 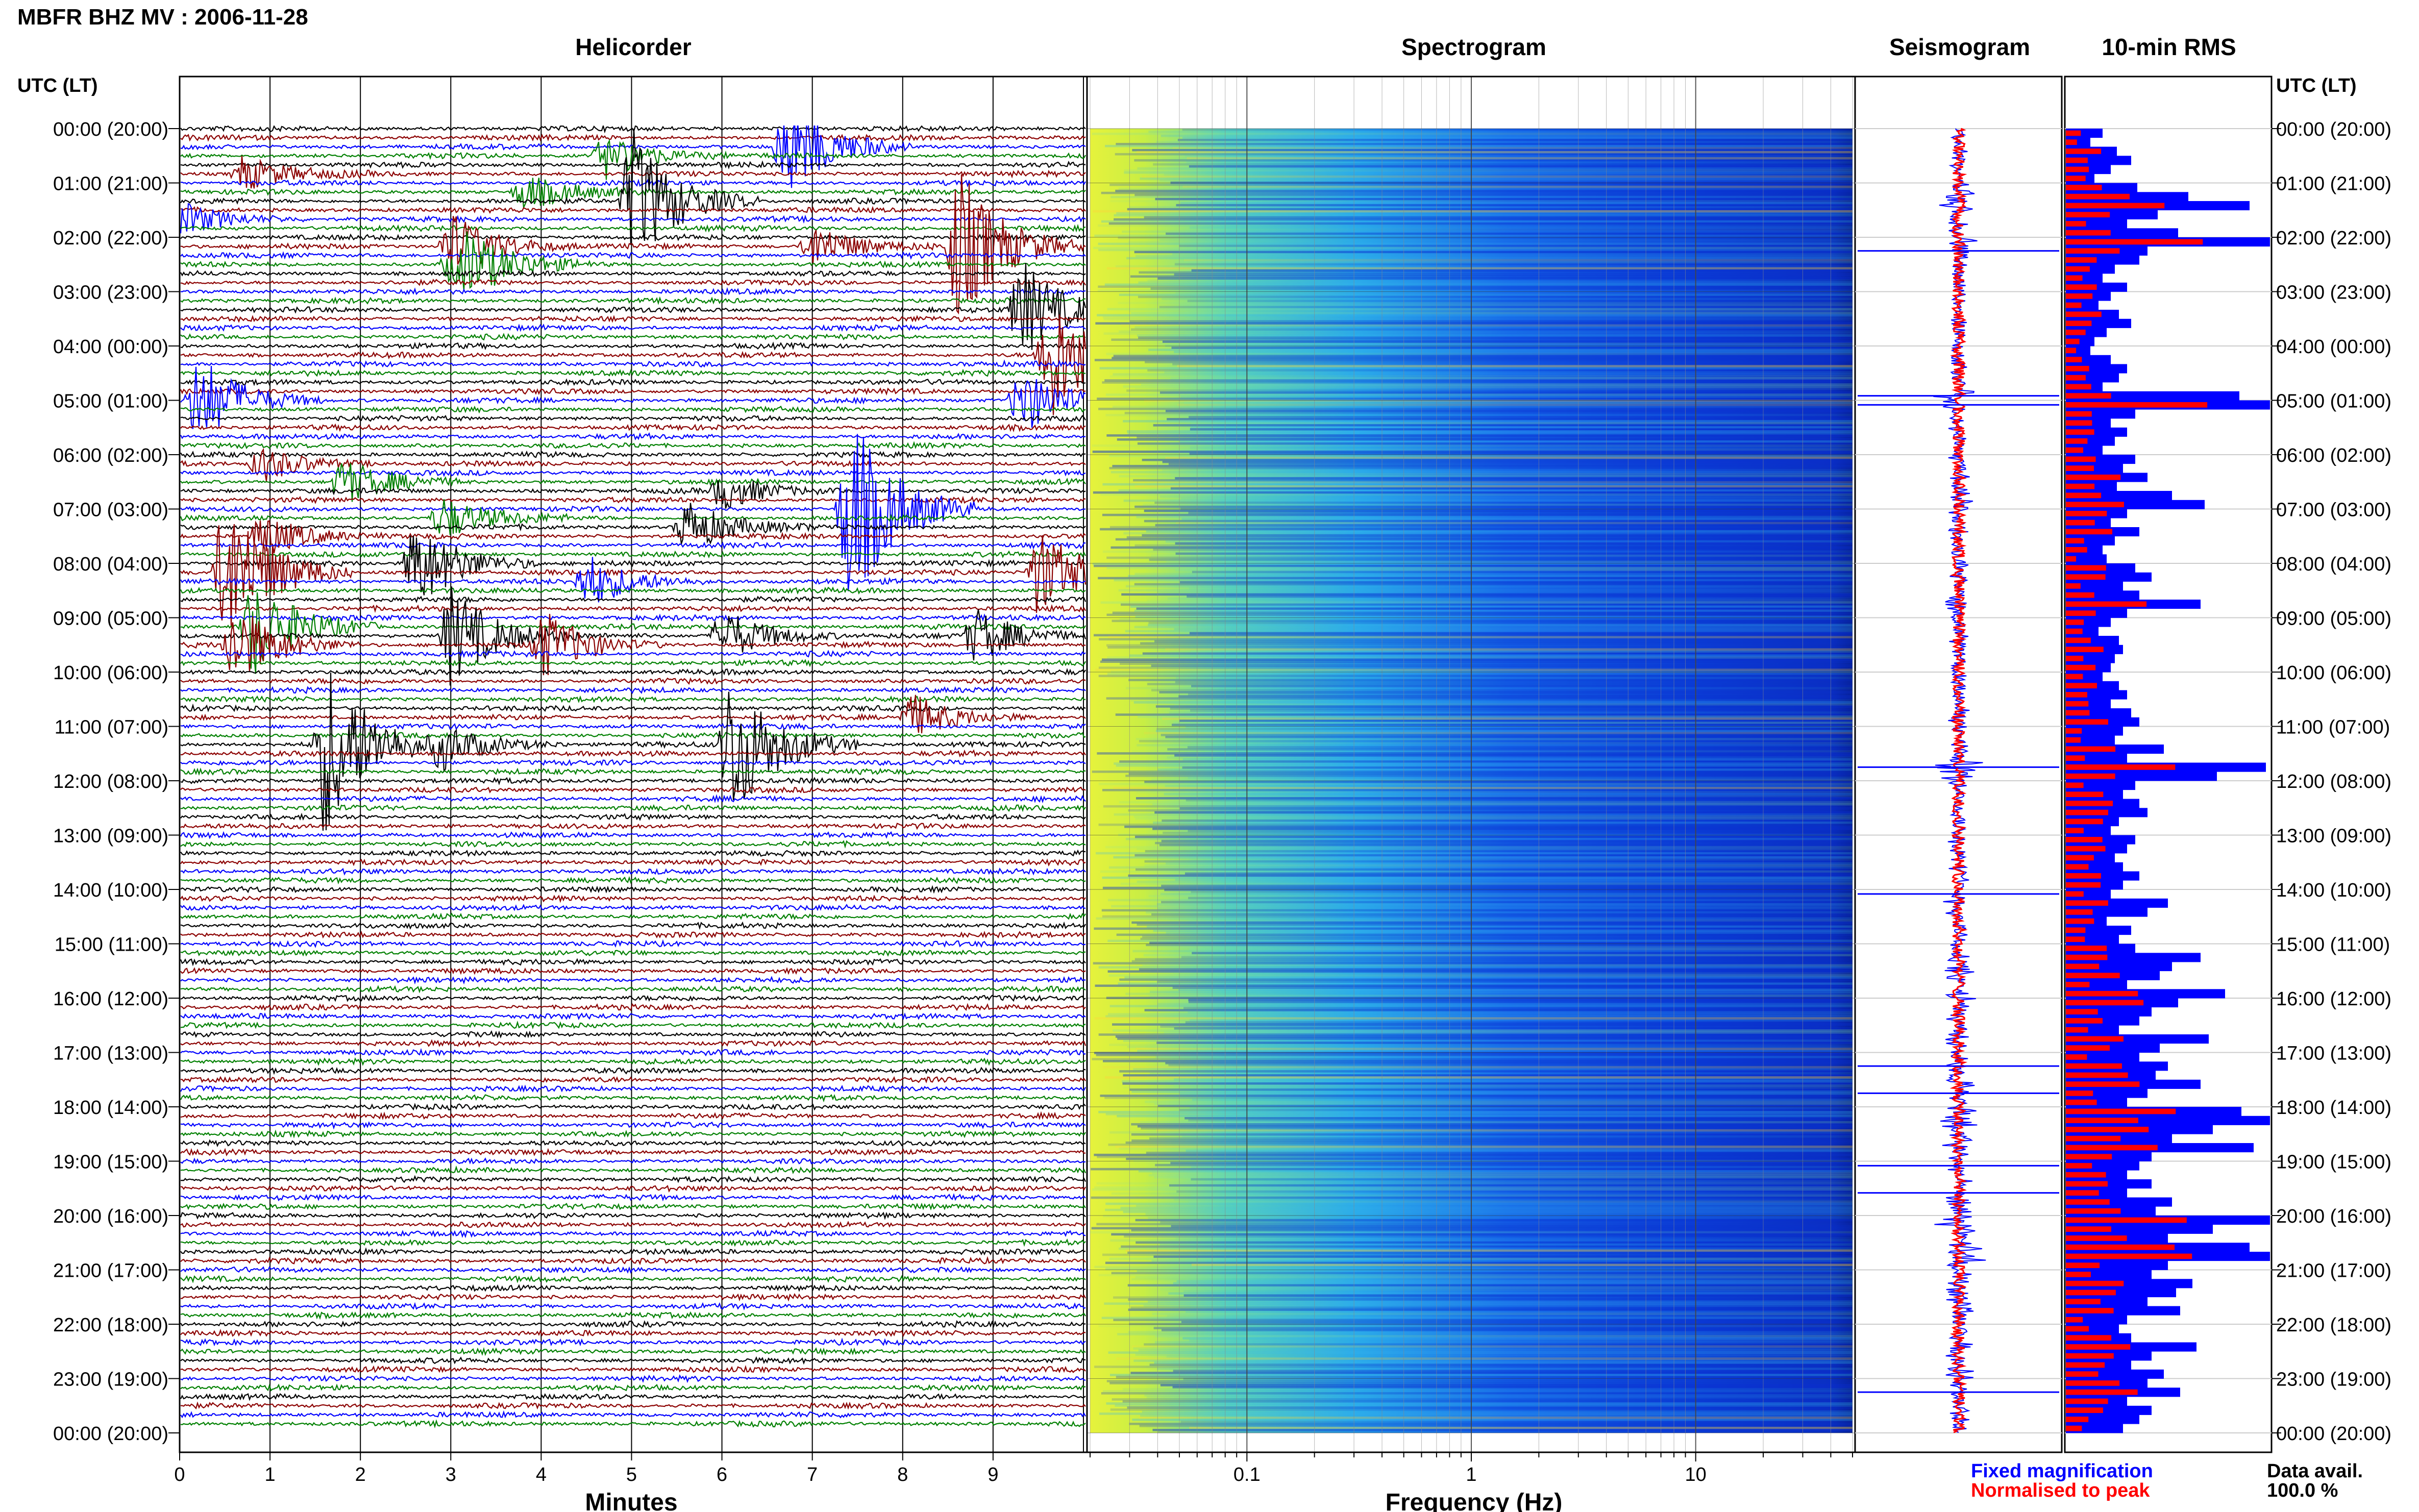 What do you see at coordinates (110, 1325) in the screenshot?
I see `hour-label: 22:00 (18:00)` at bounding box center [110, 1325].